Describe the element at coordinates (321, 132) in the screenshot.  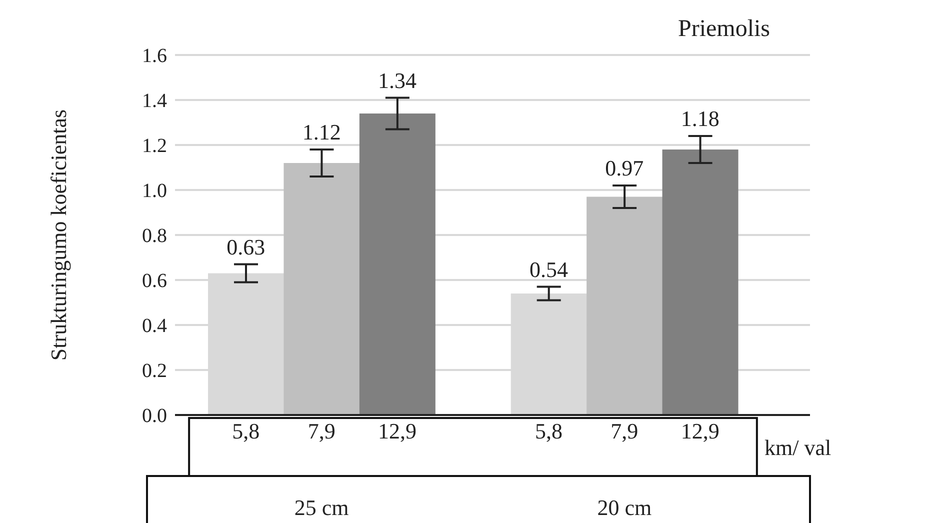
I see `data-label: 1.12` at that location.